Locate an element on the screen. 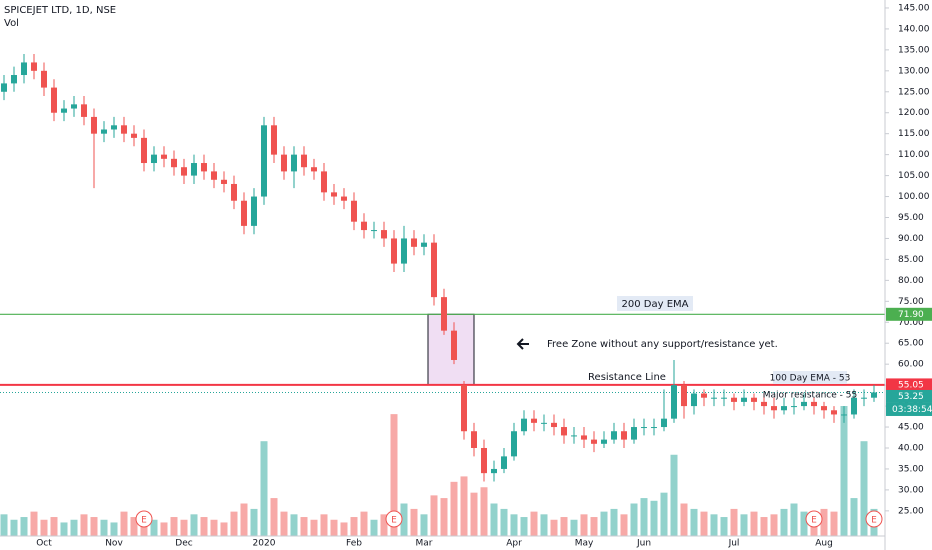 This screenshot has width=932, height=550. countdown: 03:38:54 is located at coordinates (912, 410).